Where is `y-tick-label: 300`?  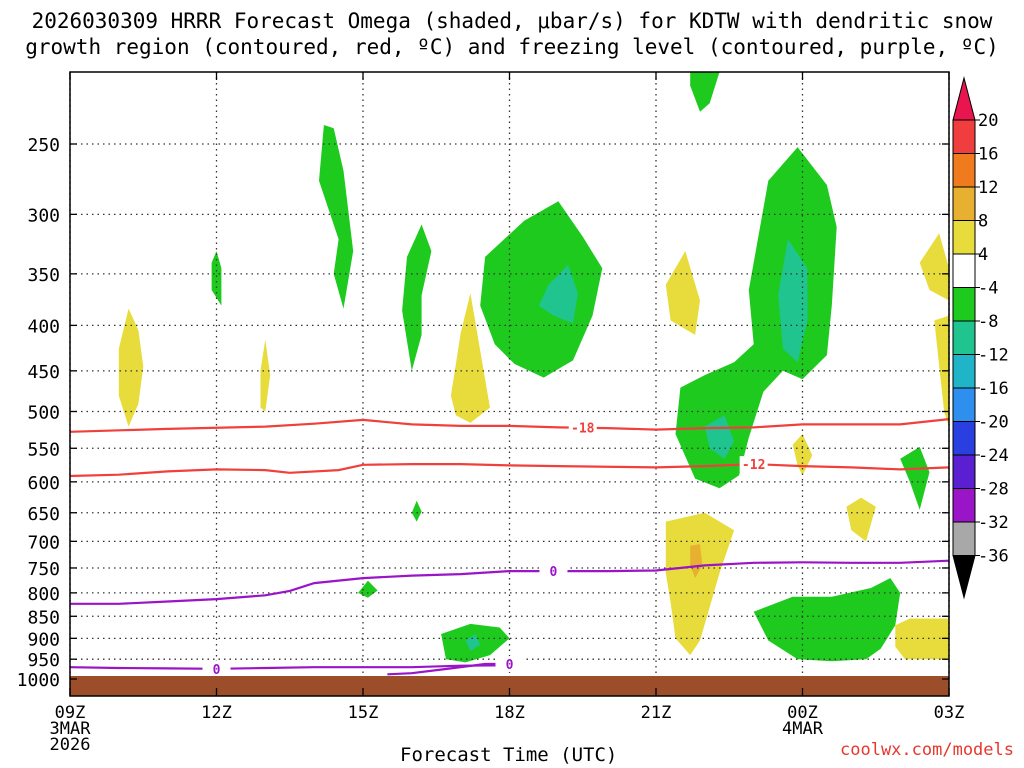
y-tick-label: 300 is located at coordinates (43, 215).